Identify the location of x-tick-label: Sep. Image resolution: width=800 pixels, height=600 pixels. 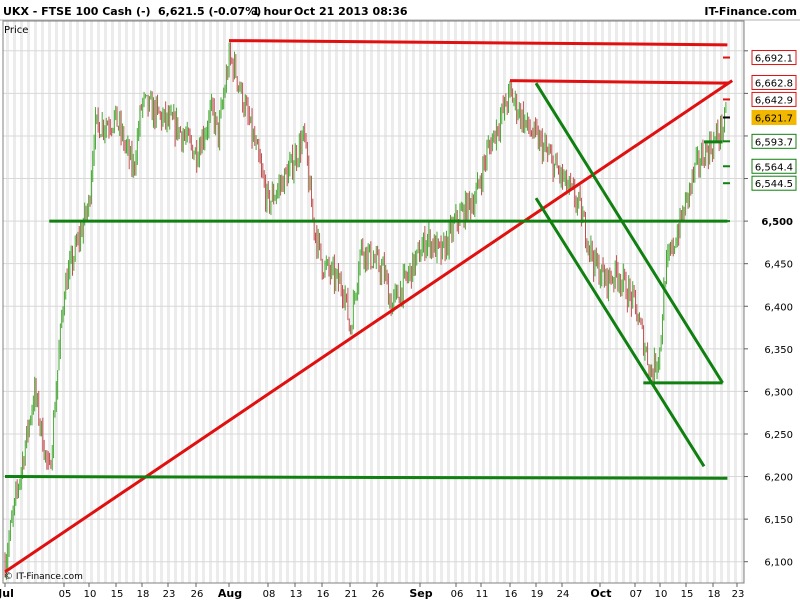
(420, 593).